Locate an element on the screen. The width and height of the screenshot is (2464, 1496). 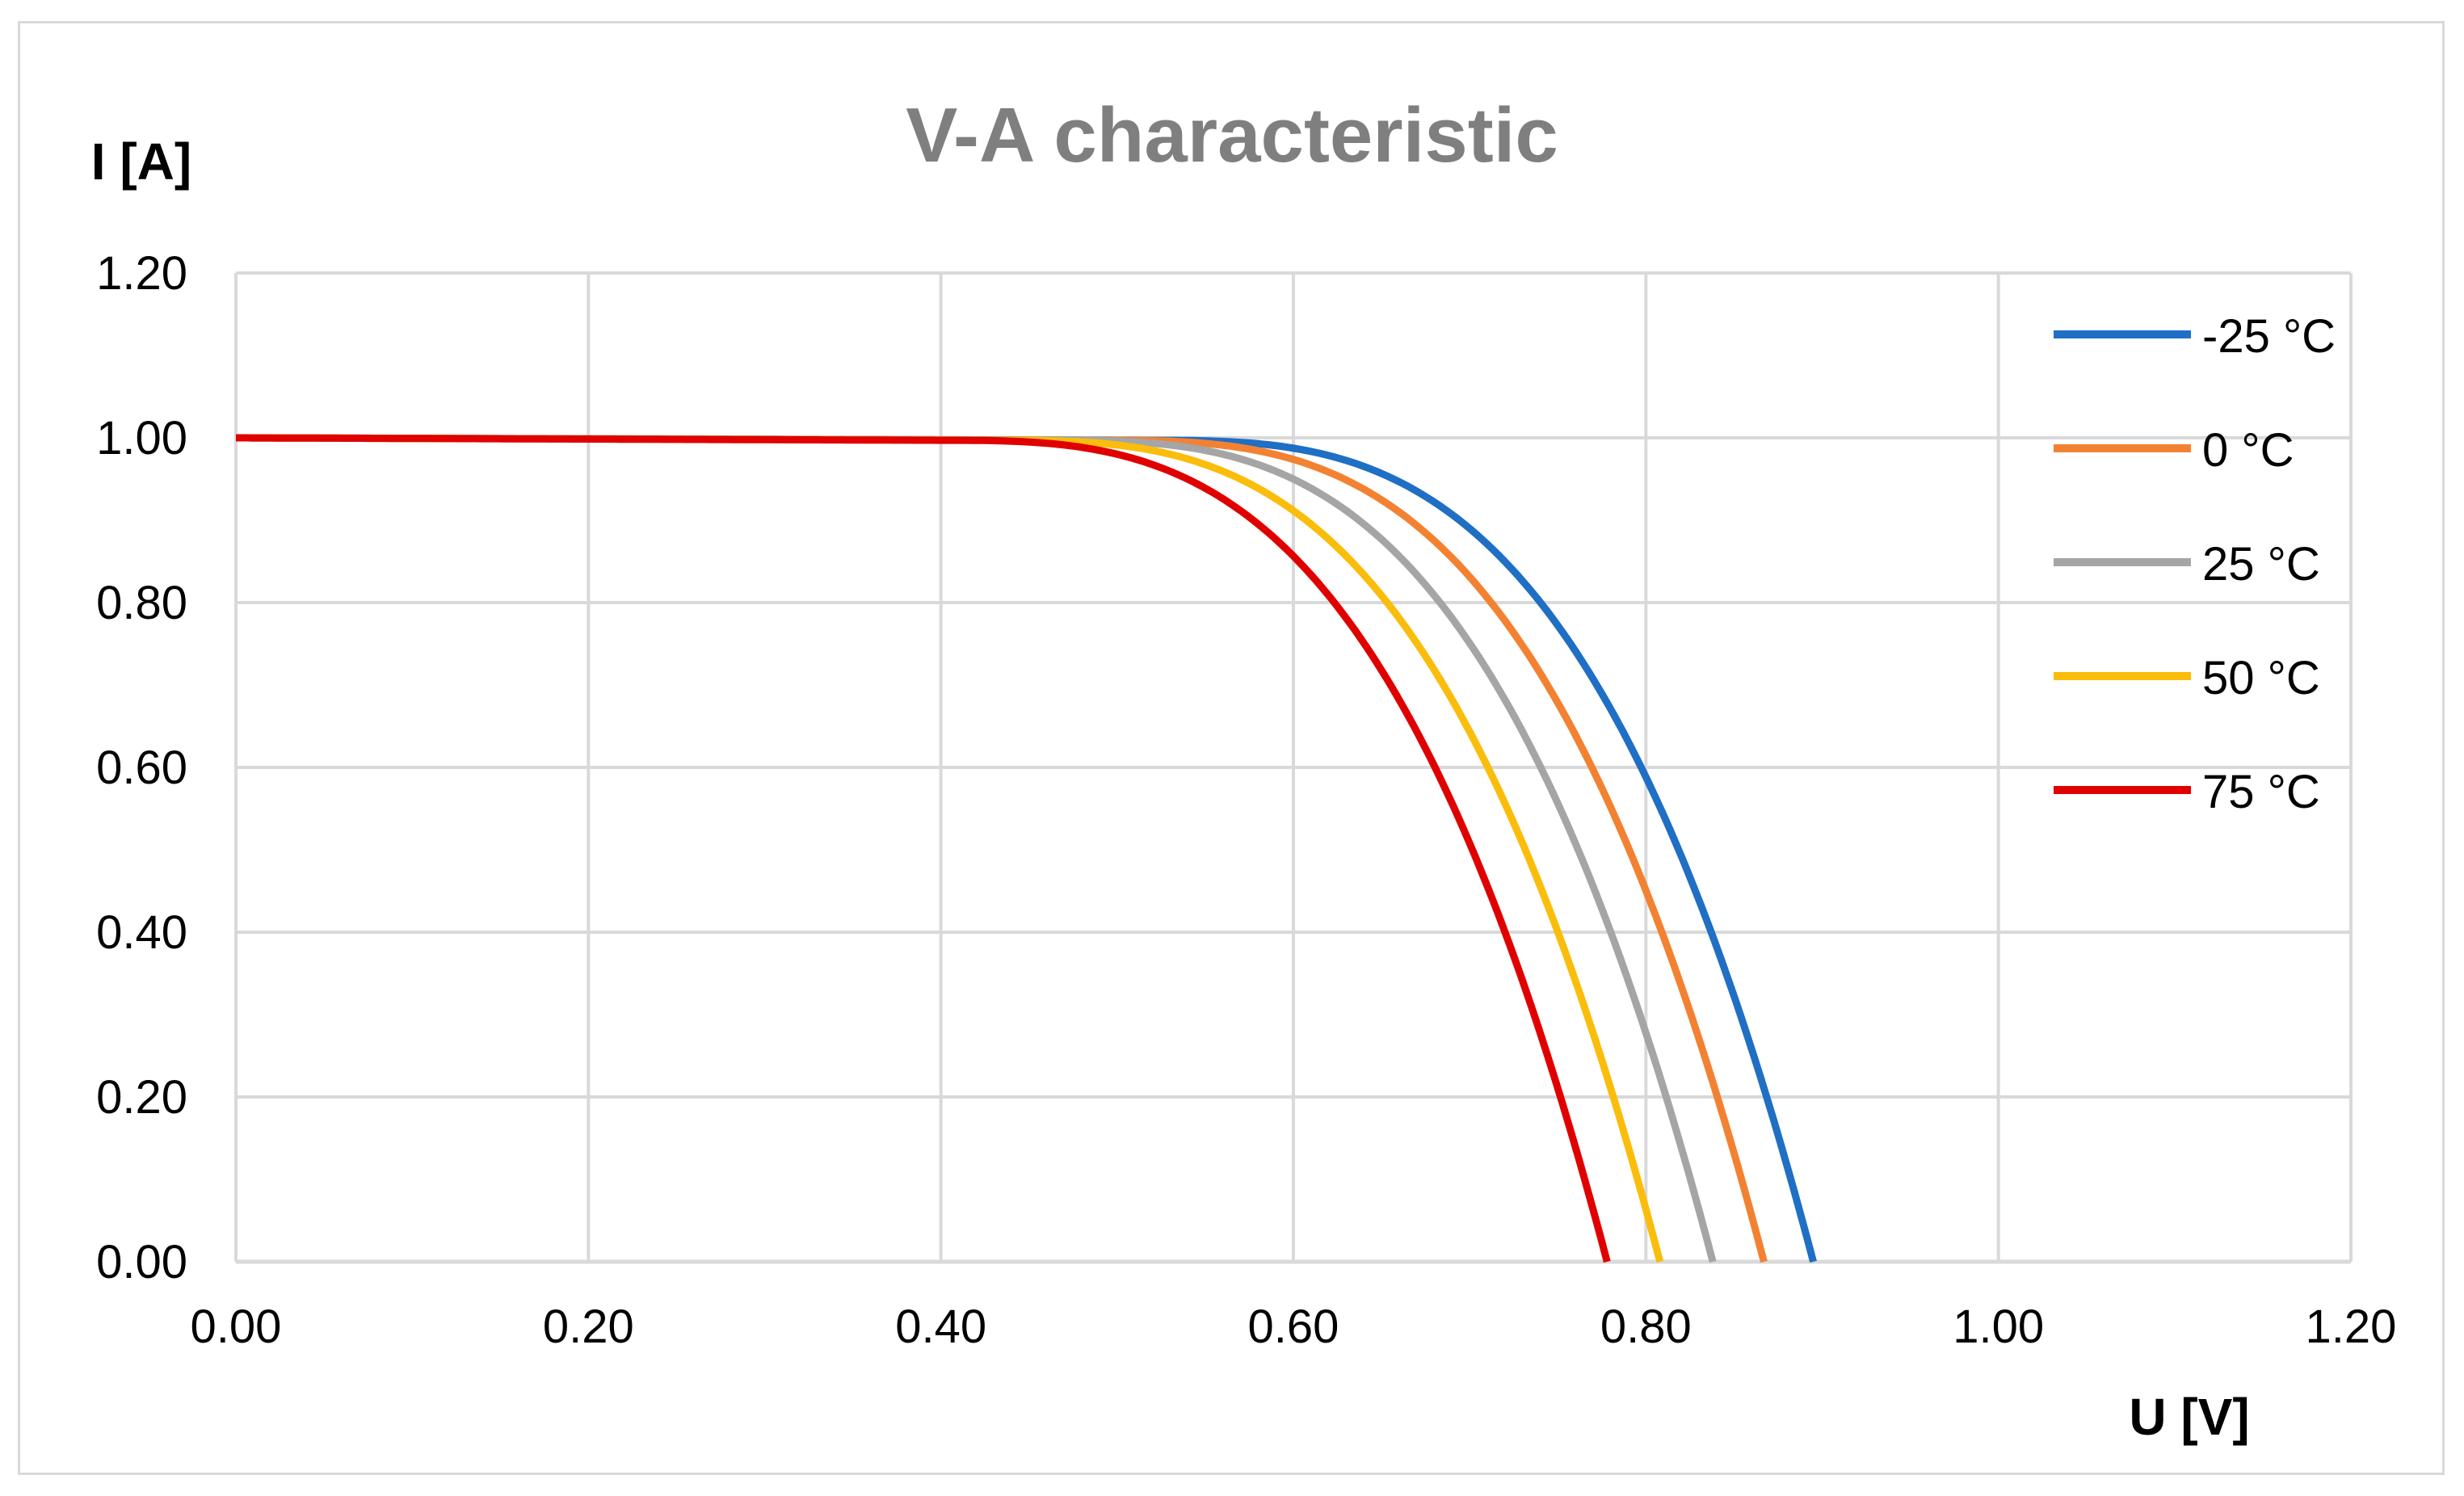
x-tick-label: 0.80 is located at coordinates (1646, 1327).